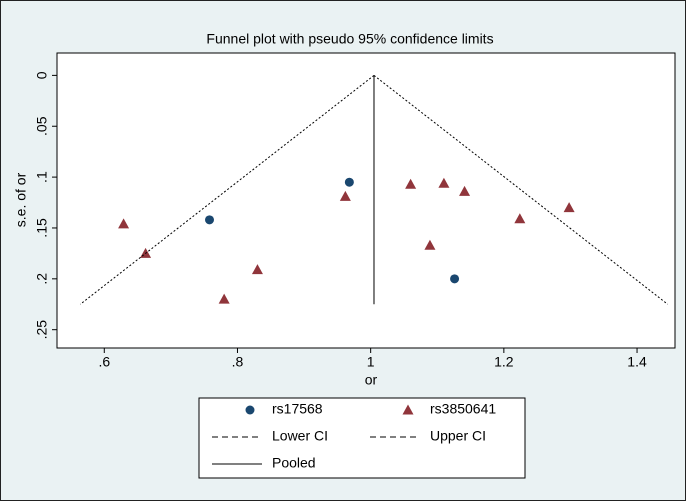 The width and height of the screenshot is (686, 501). I want to click on legend-label: rs3850641, so click(463, 409).